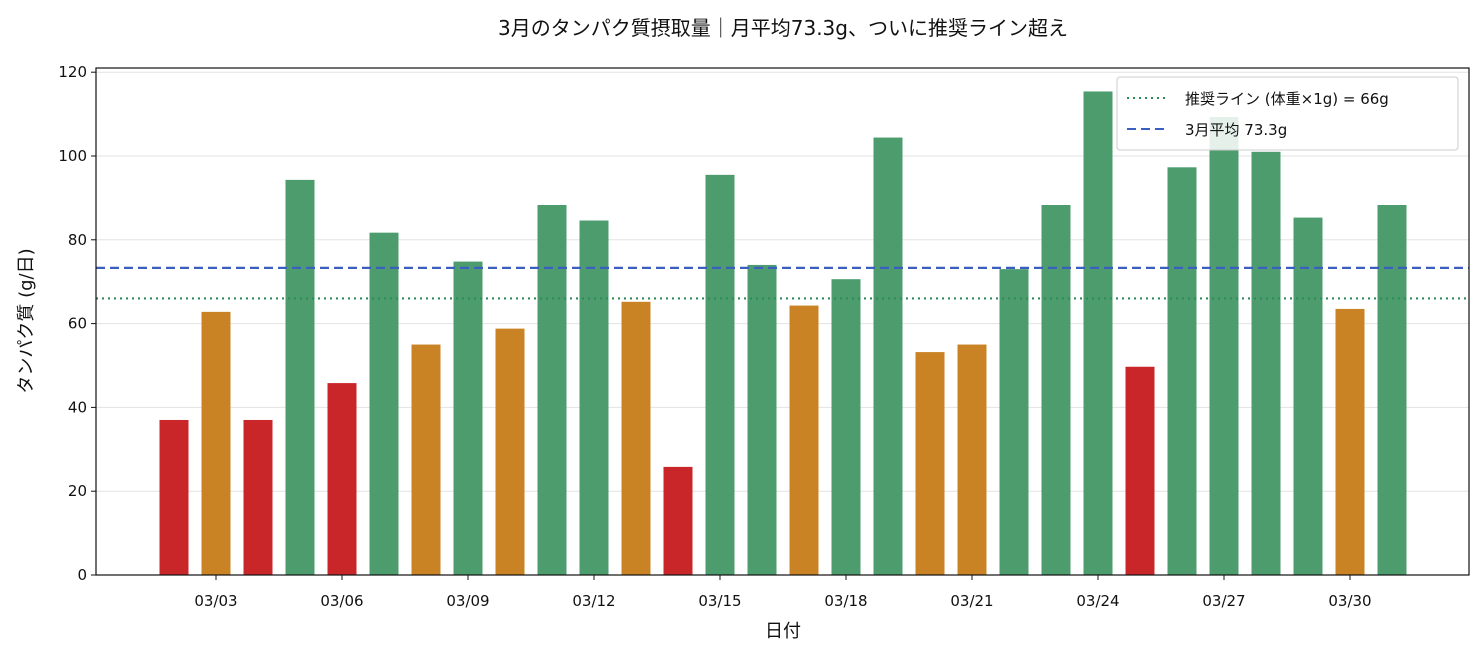 The height and width of the screenshot is (658, 1483). Describe the element at coordinates (845, 601) in the screenshot. I see `x-tick-label: 03/18` at that location.